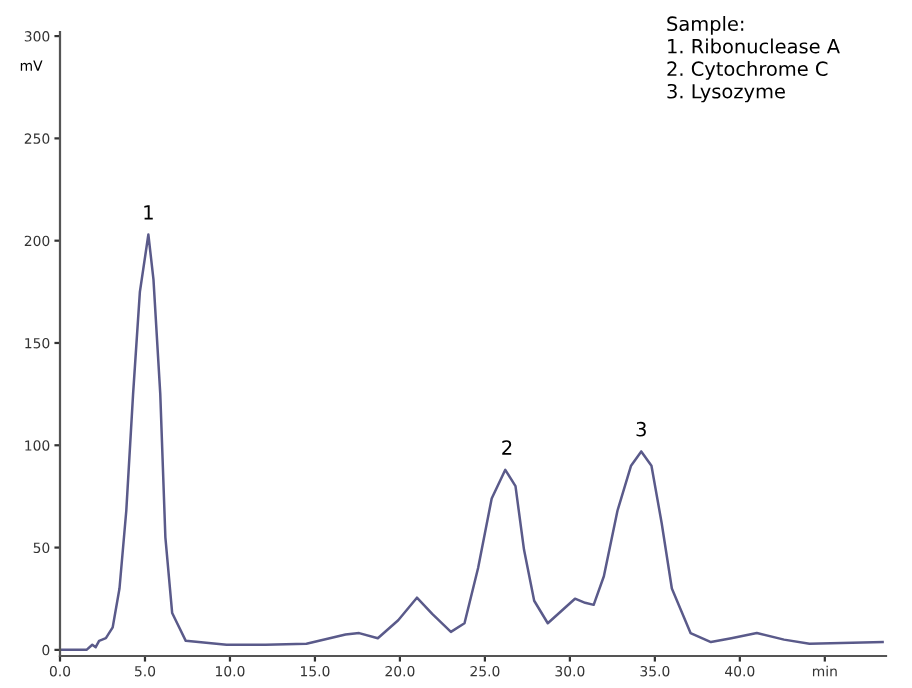  Describe the element at coordinates (148, 212) in the screenshot. I see `annotation: 1` at that location.